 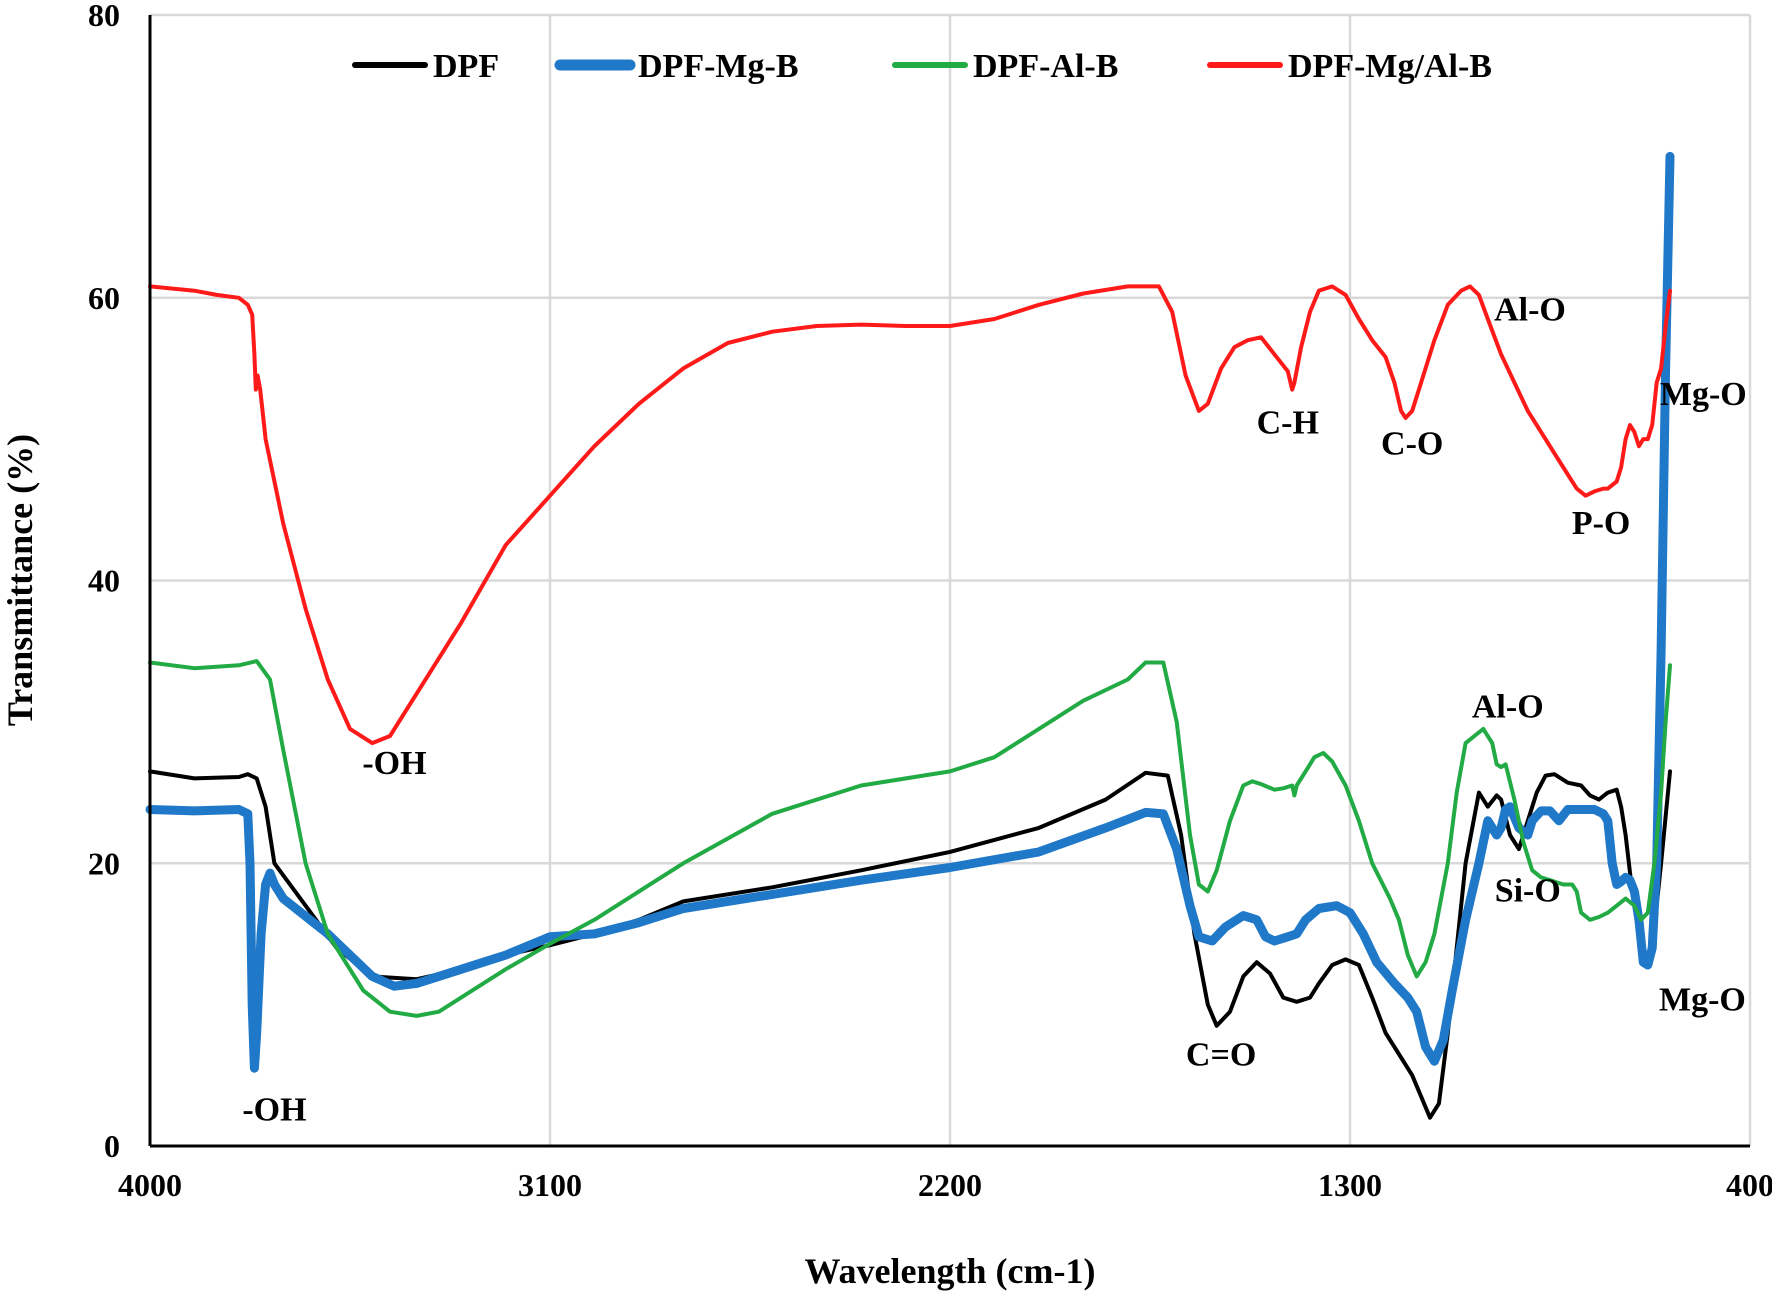 I want to click on annotation-label: C-H, so click(x=1288, y=422).